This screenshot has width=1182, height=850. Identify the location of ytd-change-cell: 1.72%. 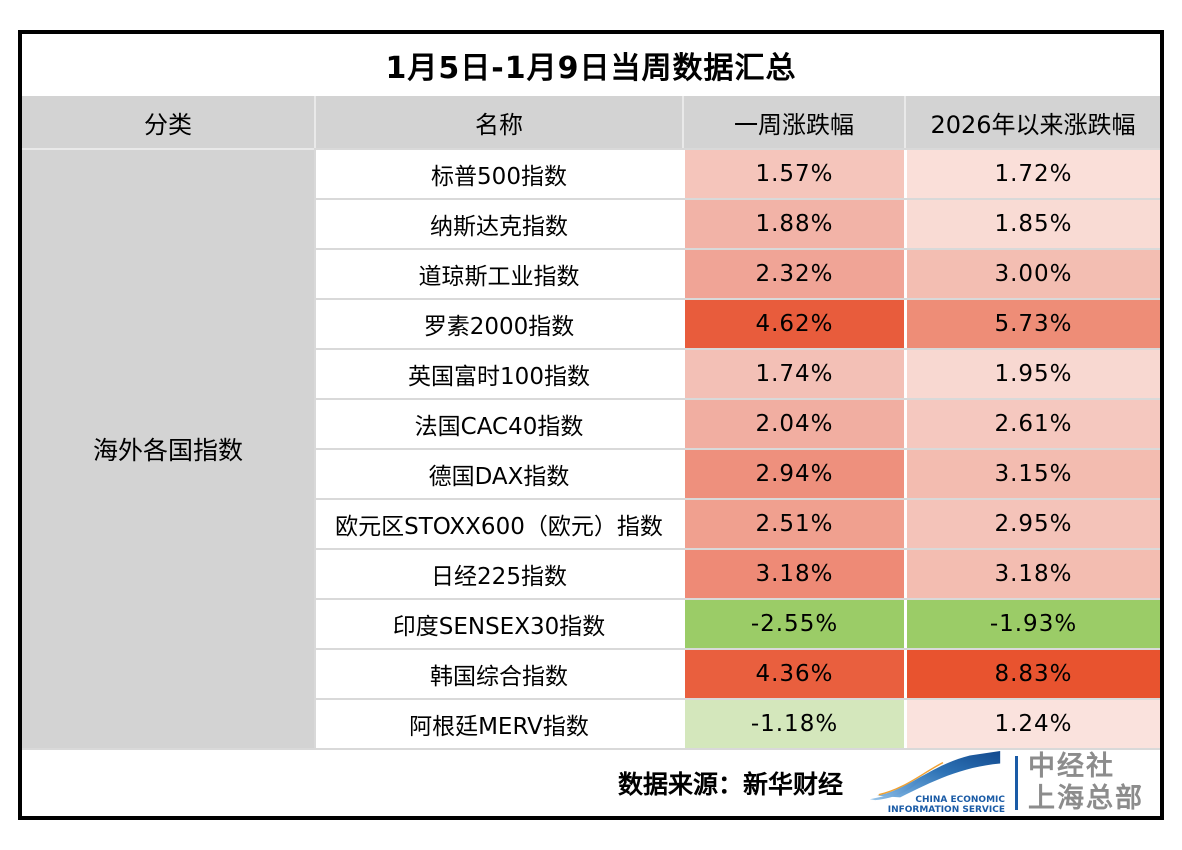
(1032, 174).